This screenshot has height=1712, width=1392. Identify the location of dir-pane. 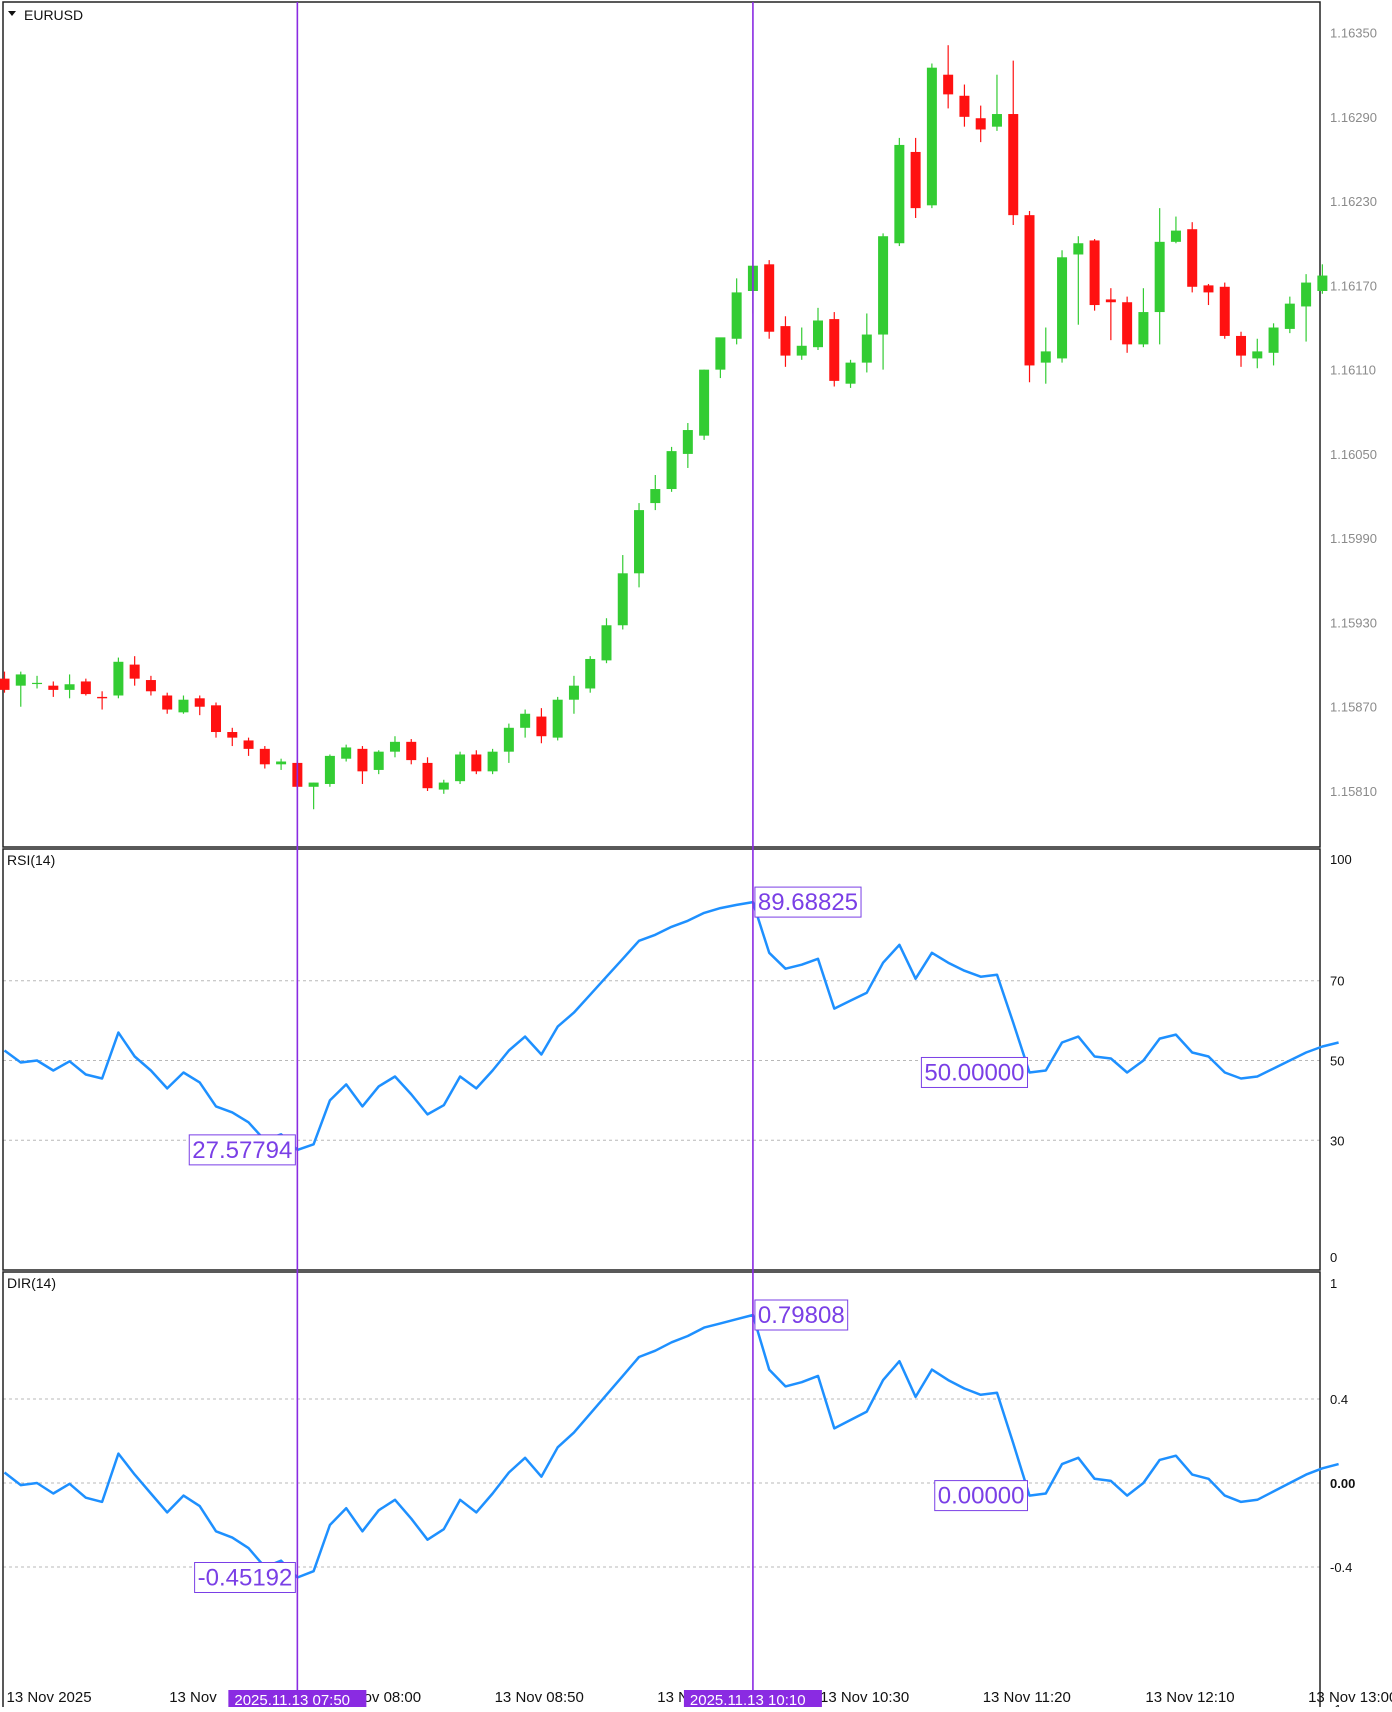
(672, 1446).